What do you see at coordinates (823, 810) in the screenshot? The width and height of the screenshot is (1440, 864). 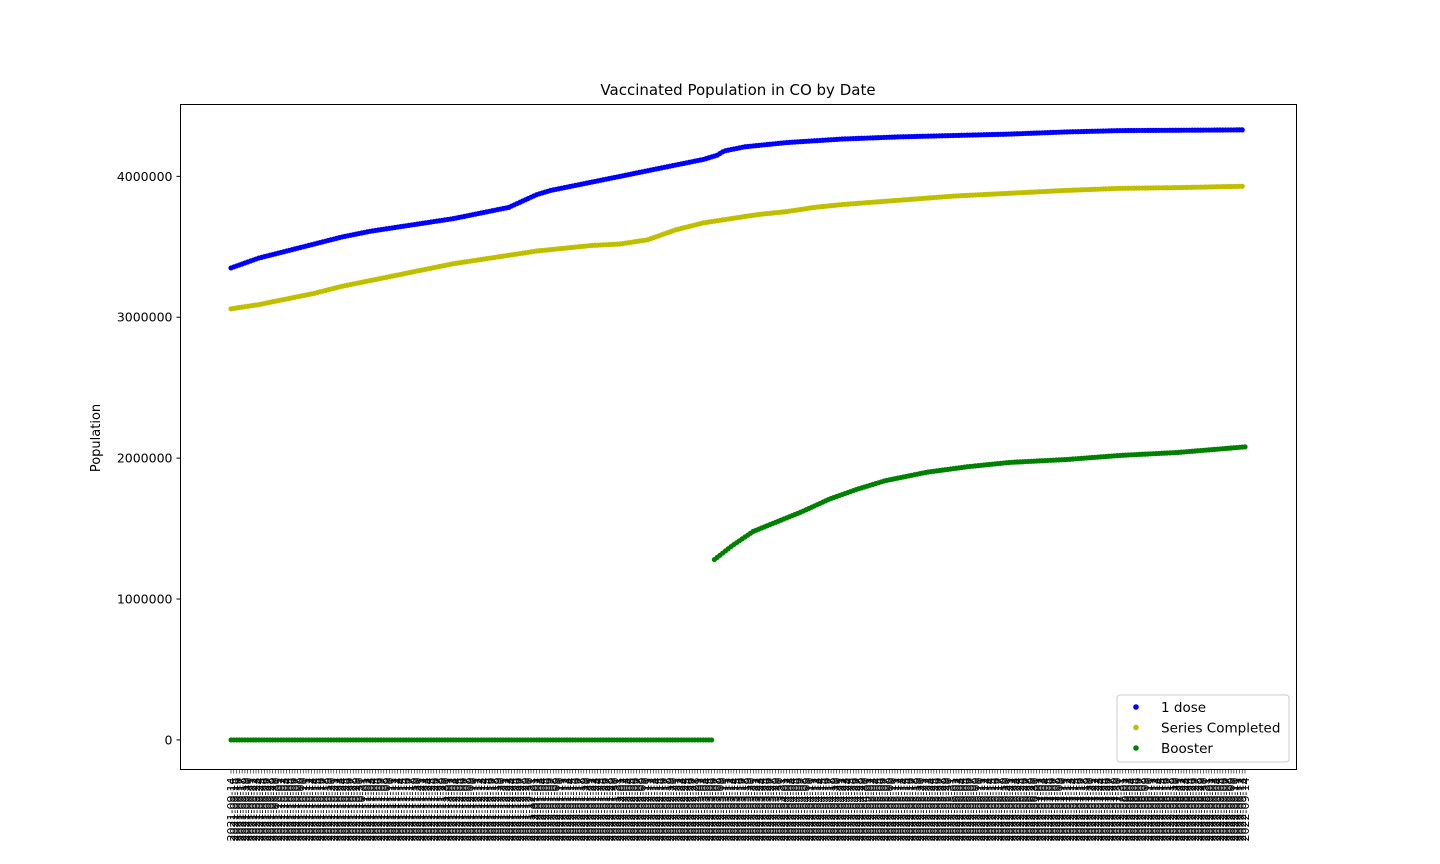 I see `x-tick-label: 2022-04-15` at bounding box center [823, 810].